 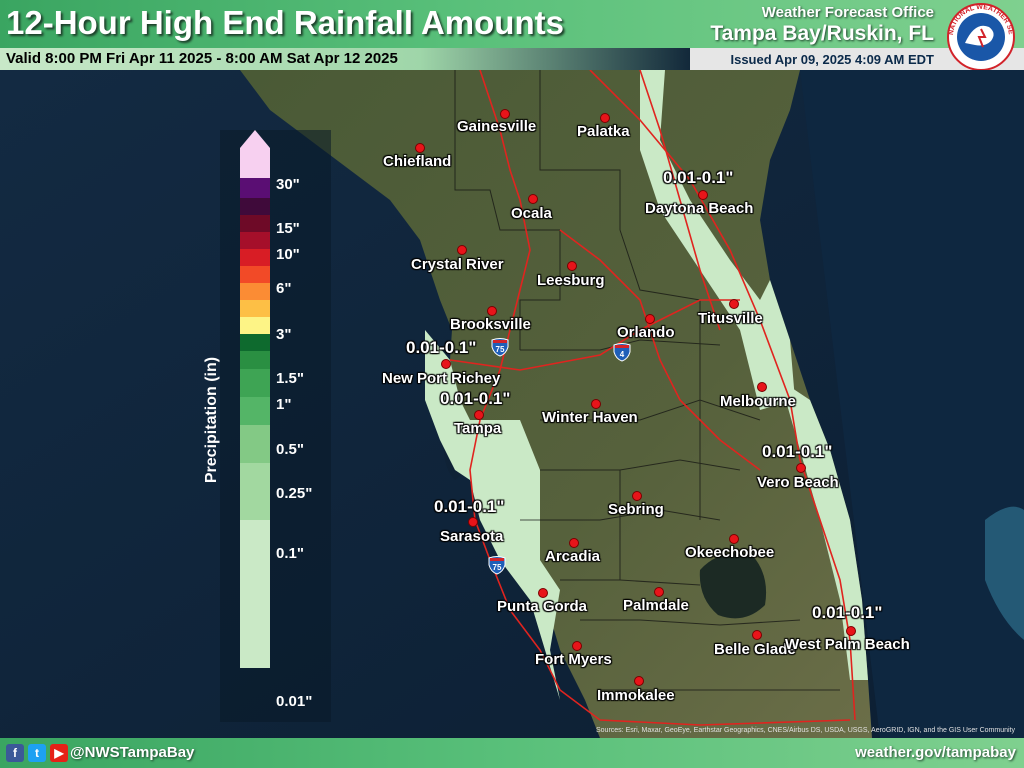 What do you see at coordinates (132, 752) in the screenshot?
I see `social-handle: @NWSTampaBay` at bounding box center [132, 752].